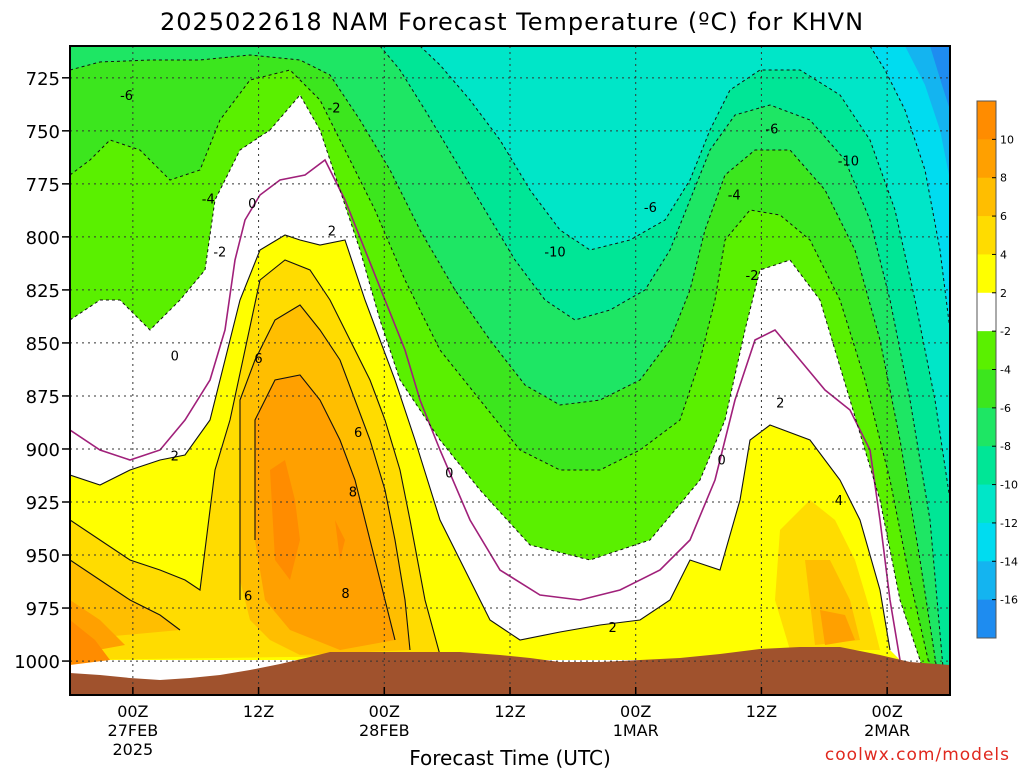  Describe the element at coordinates (1009, 600) in the screenshot. I see `colorbar-label: -16` at that location.